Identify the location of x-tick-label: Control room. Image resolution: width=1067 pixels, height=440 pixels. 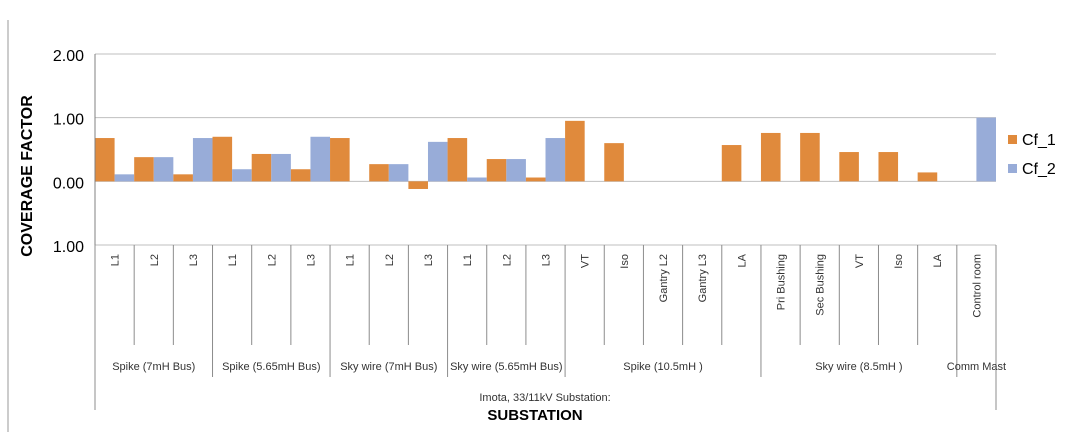
(977, 286).